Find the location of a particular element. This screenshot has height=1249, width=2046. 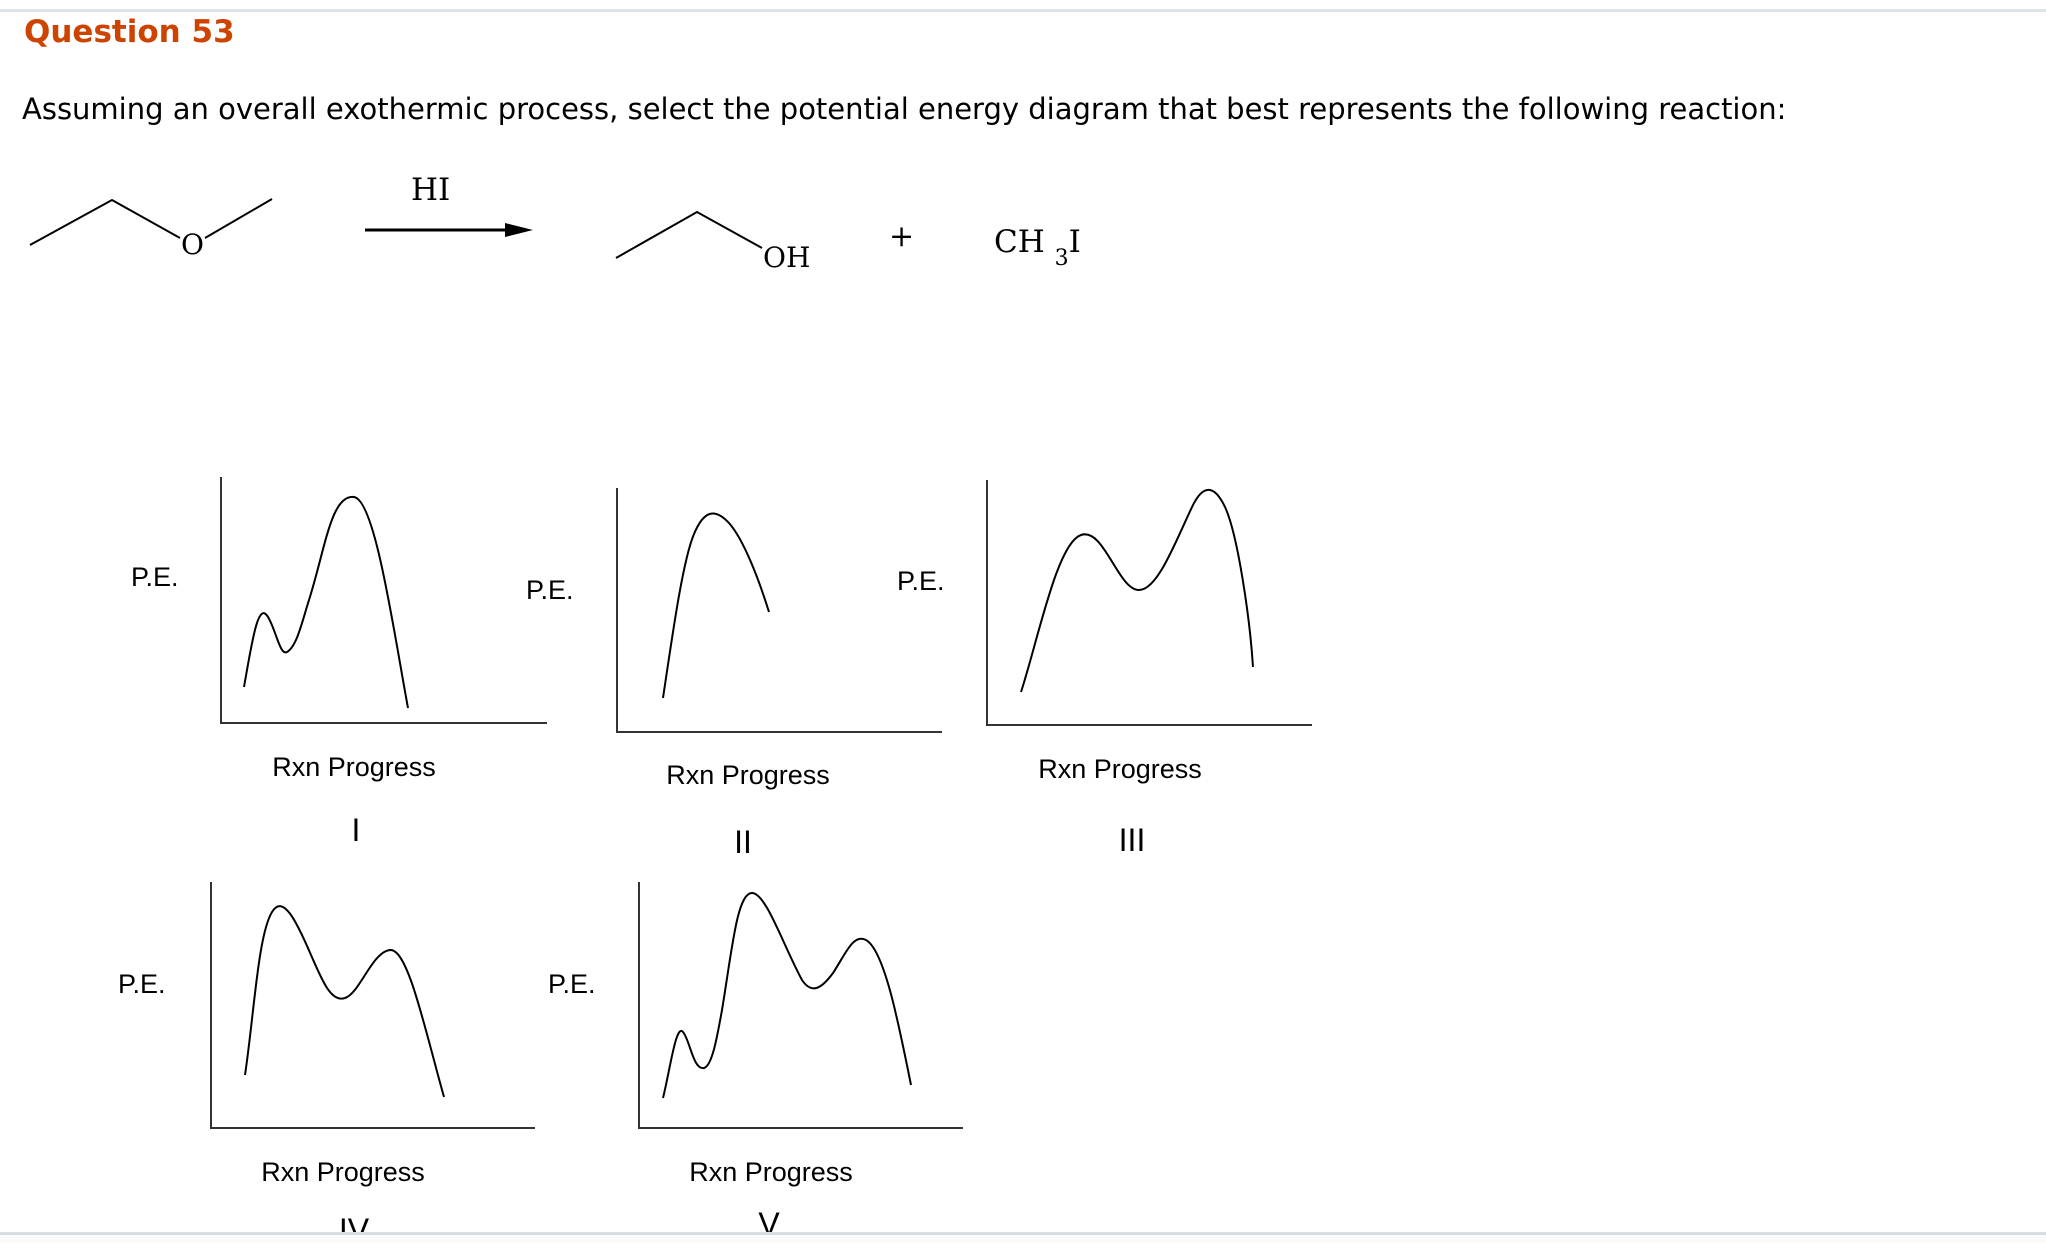

plus-sign: + is located at coordinates (901, 236).